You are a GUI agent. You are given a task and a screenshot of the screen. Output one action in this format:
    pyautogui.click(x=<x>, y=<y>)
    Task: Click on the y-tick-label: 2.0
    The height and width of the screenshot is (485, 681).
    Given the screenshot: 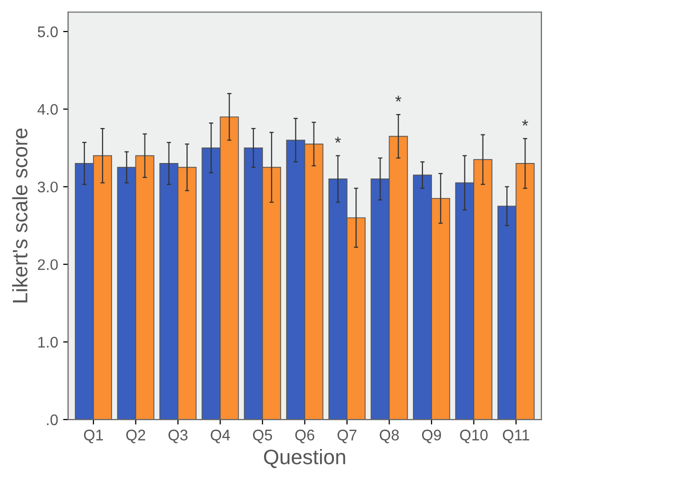 What is the action you would take?
    pyautogui.click(x=48, y=264)
    